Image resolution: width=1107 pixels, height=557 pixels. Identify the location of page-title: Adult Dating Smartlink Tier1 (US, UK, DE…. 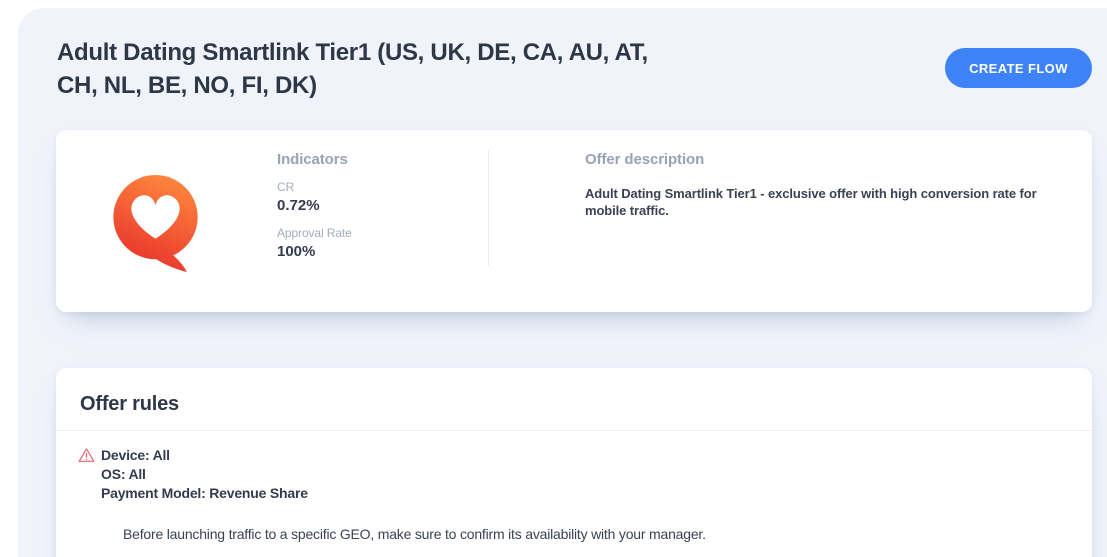
(437, 69).